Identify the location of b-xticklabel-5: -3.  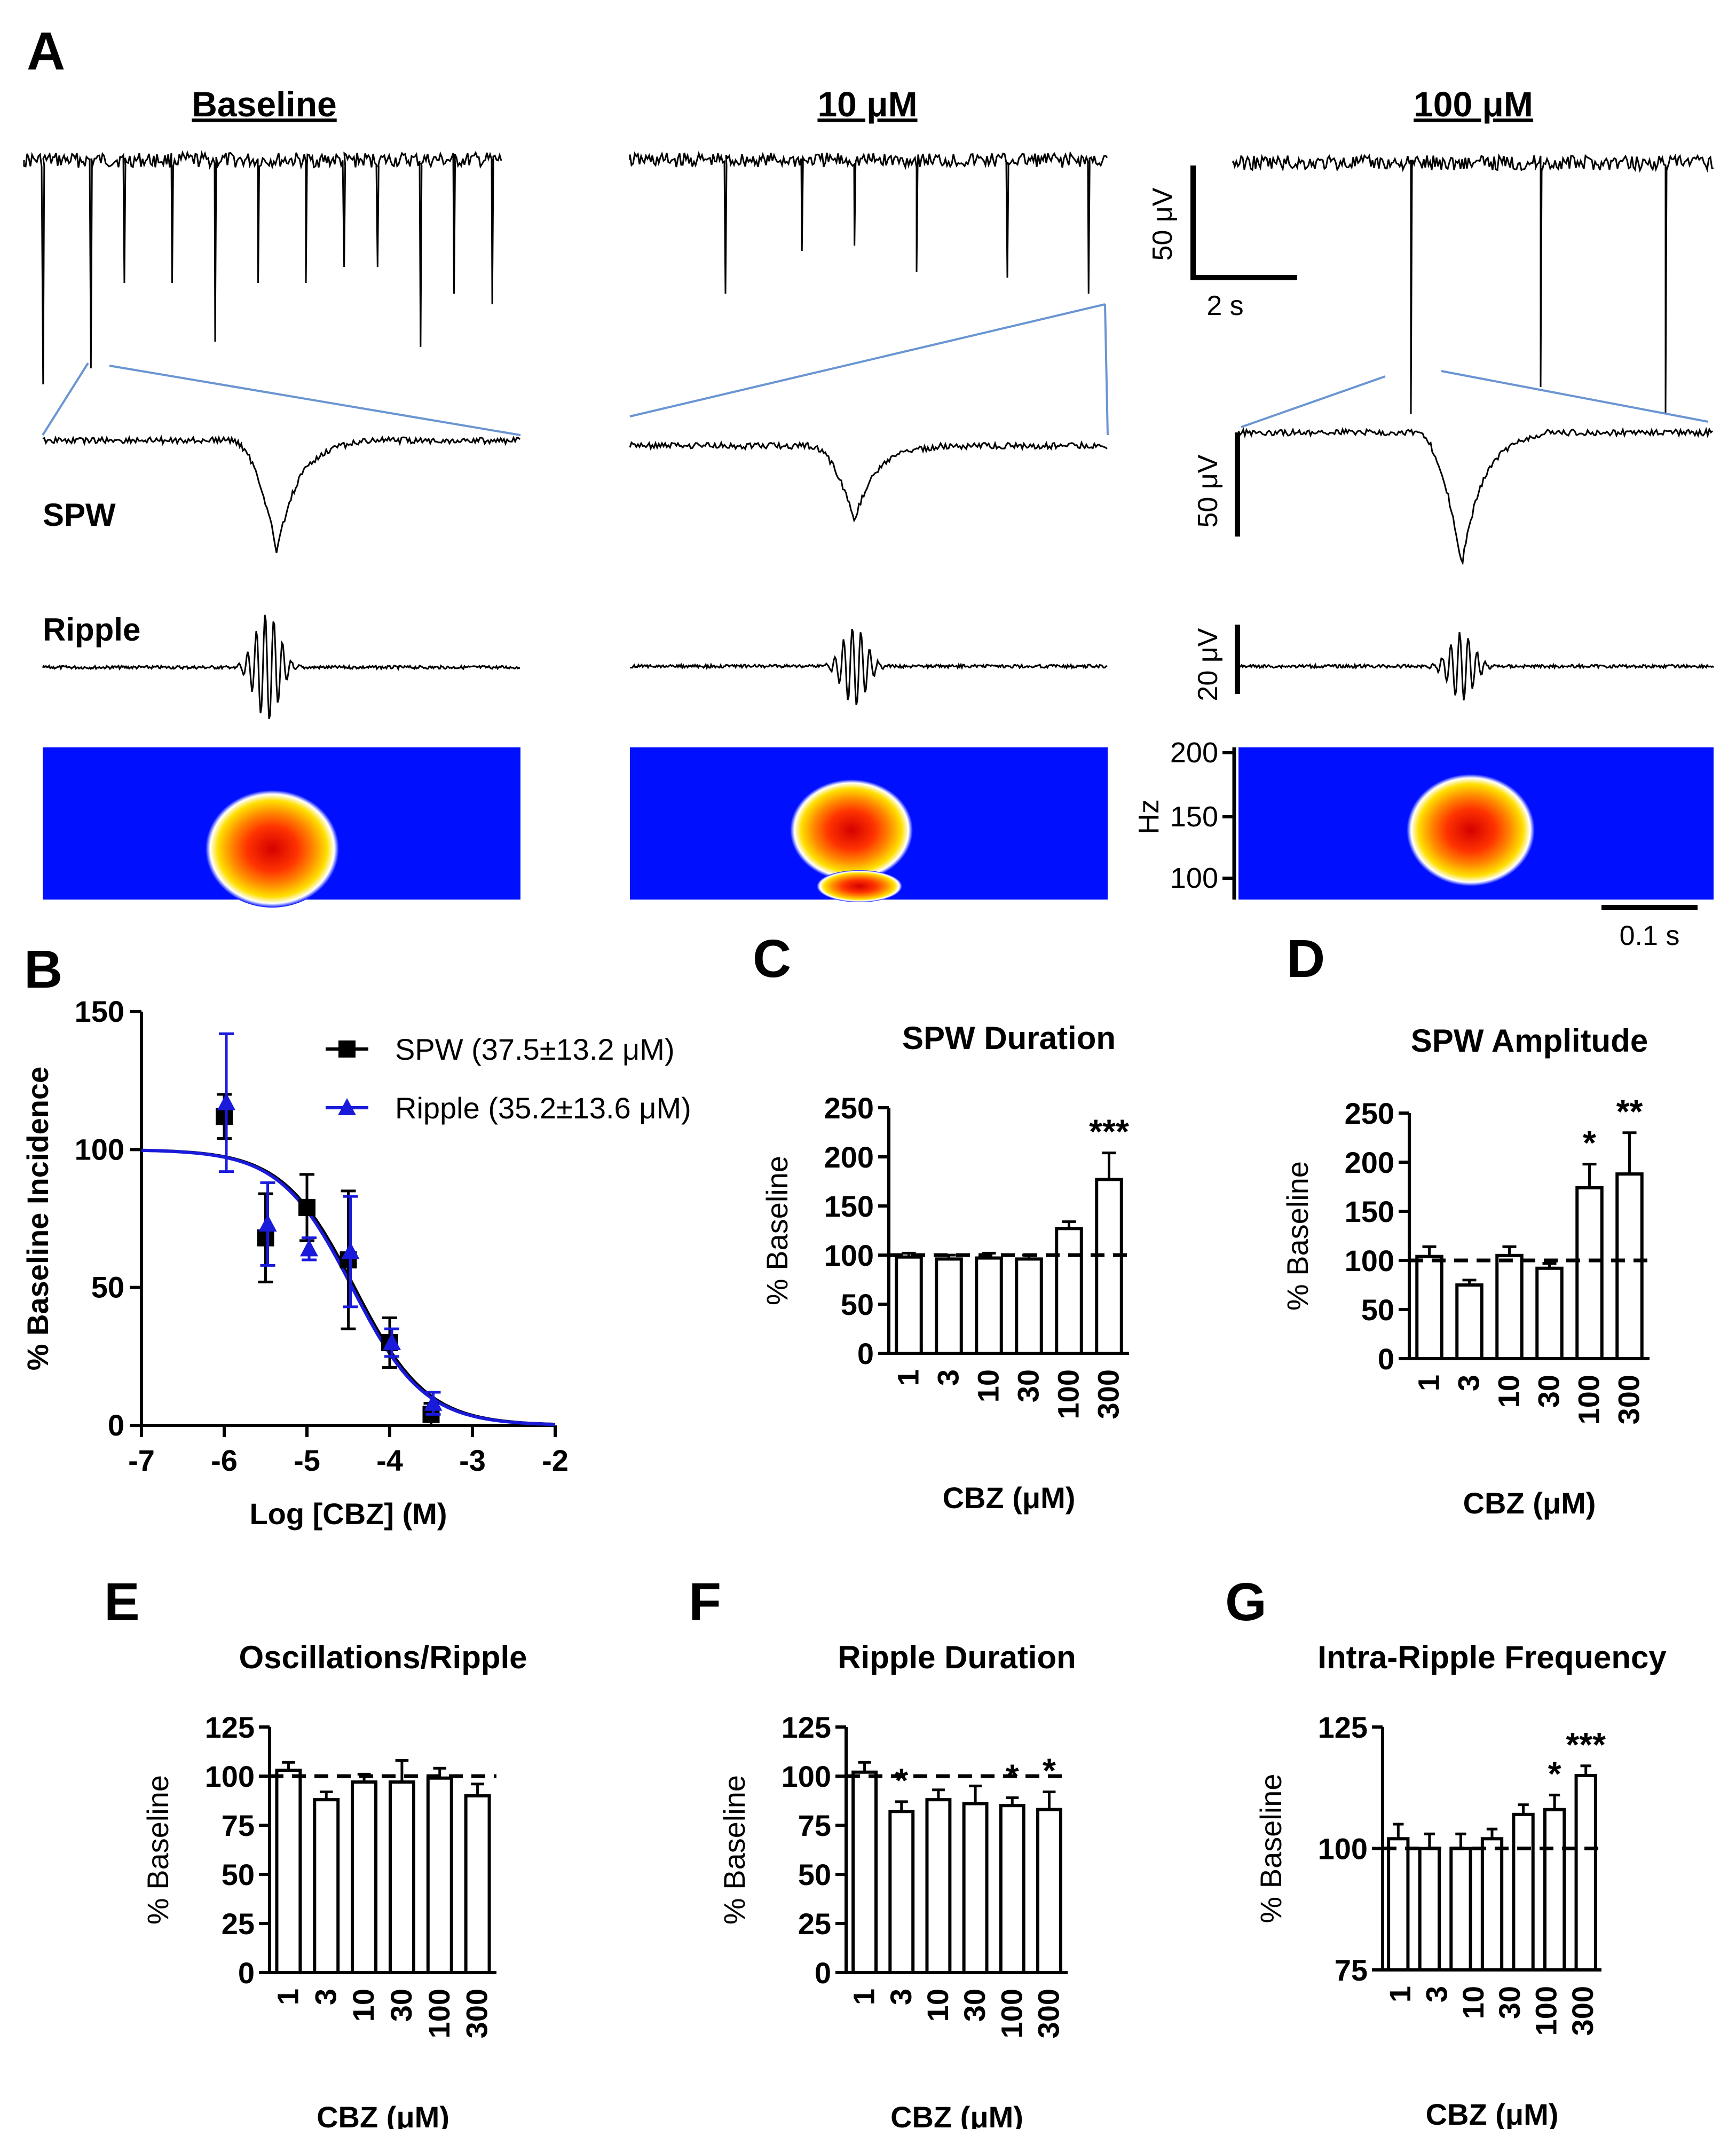
(472, 1460).